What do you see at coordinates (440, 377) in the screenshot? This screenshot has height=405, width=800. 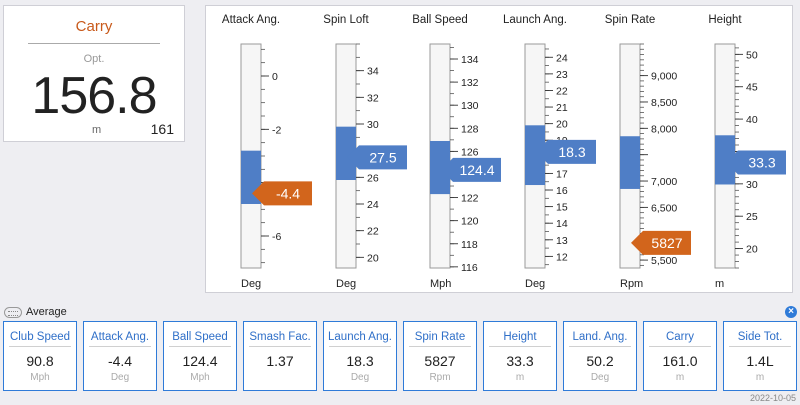 I see `metric-unit: Rpm` at bounding box center [440, 377].